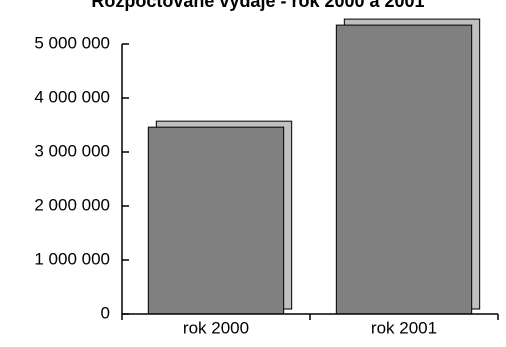  I want to click on x-tick-label: rok 2001, so click(404, 327).